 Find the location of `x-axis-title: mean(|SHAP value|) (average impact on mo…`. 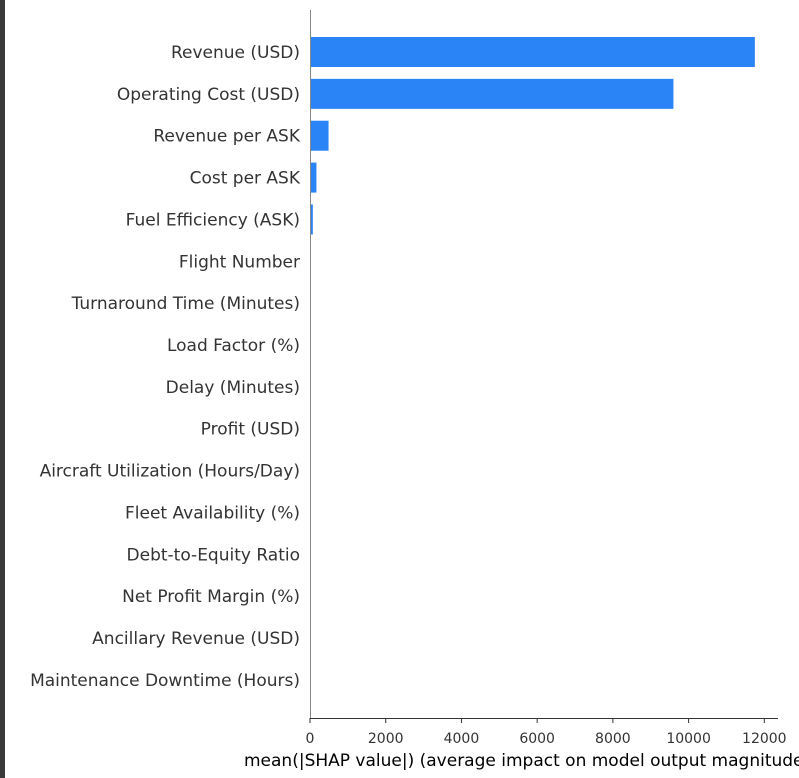

x-axis-title: mean(|SHAP value|) (average impact on mo… is located at coordinates (521, 761).